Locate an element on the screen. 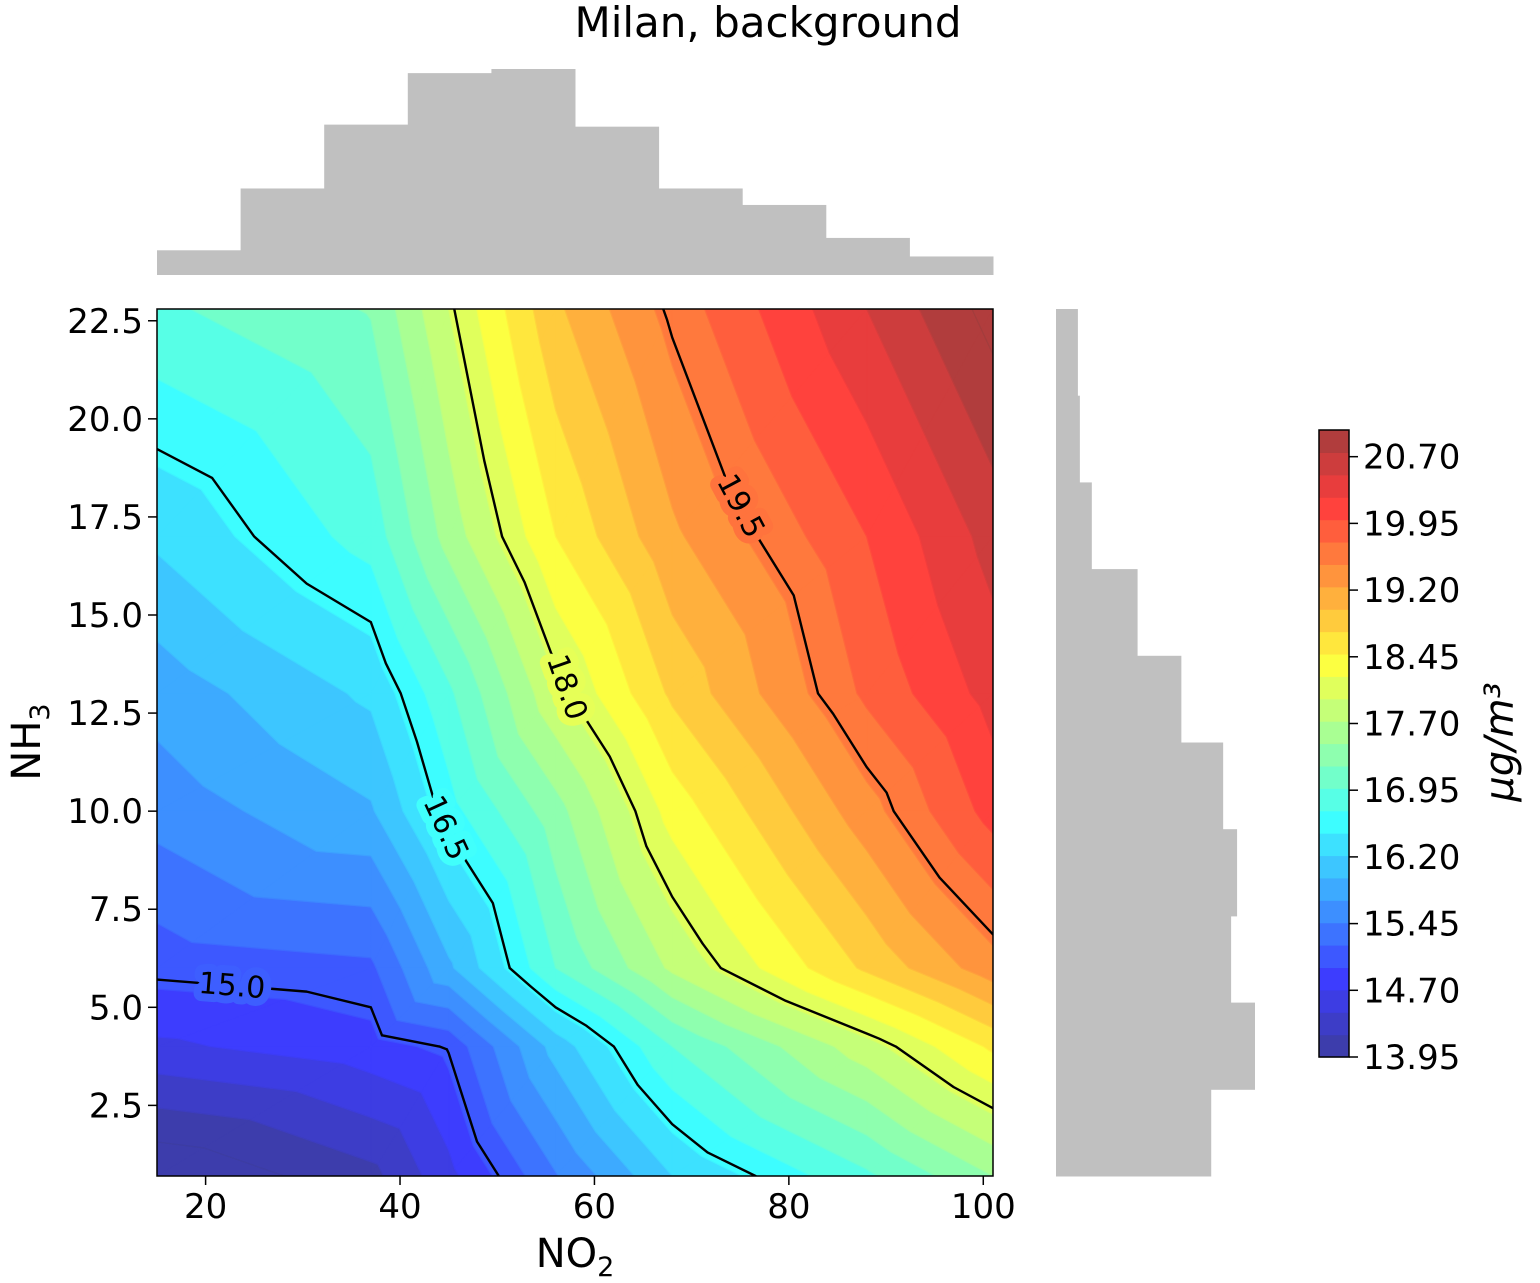  colorbar-tick-label: 17.70 is located at coordinates (1411, 724).